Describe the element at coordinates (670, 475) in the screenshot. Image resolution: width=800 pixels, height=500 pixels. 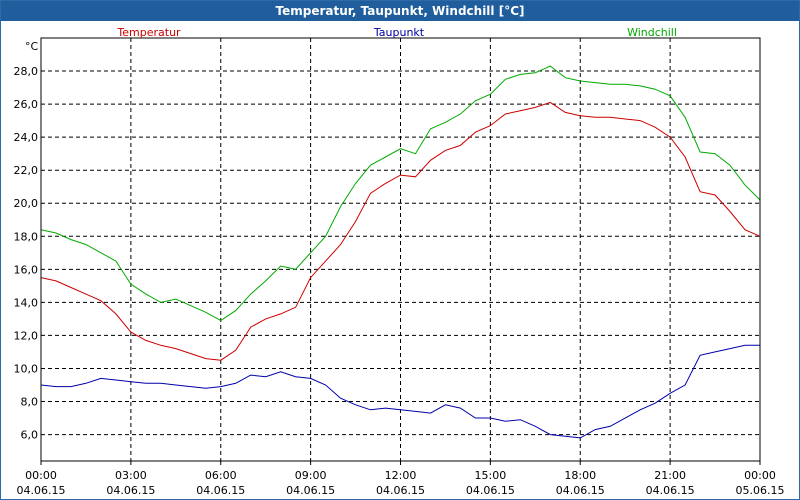
I see `x-tick-time: 21:00` at that location.